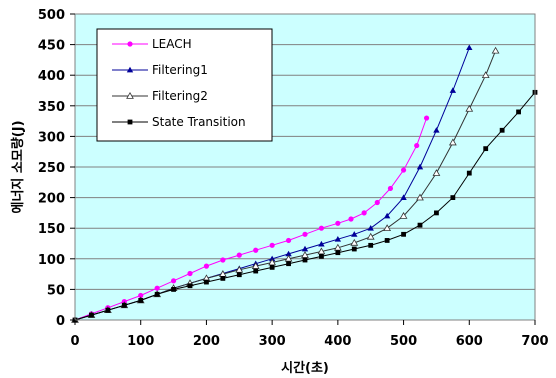  What do you see at coordinates (51, 15) in the screenshot?
I see `y-tick-label: 500` at bounding box center [51, 15].